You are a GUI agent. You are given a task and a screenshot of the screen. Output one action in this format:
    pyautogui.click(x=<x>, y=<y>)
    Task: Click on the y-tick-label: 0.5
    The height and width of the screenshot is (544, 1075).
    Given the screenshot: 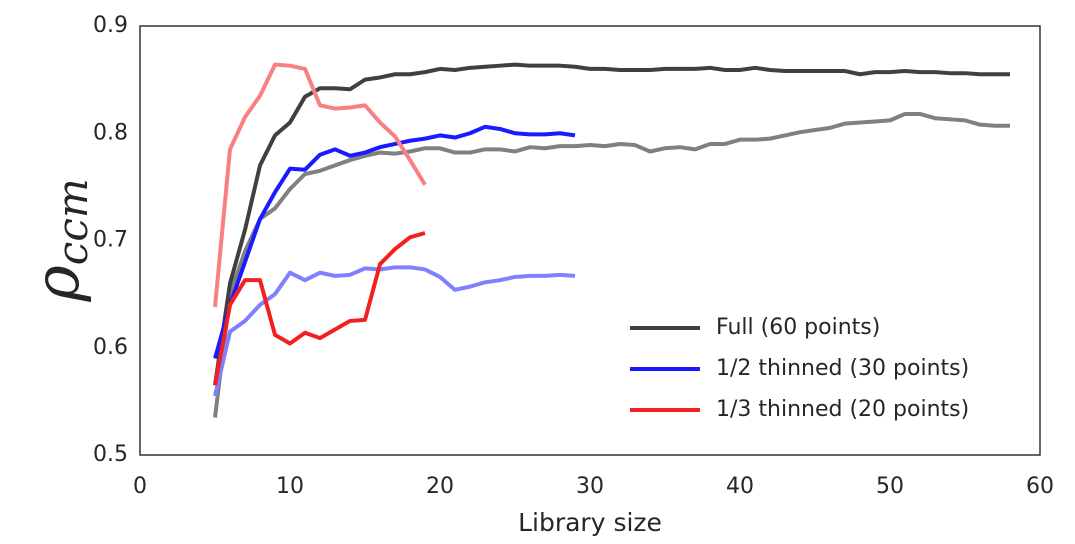 What is the action you would take?
    pyautogui.click(x=110, y=454)
    